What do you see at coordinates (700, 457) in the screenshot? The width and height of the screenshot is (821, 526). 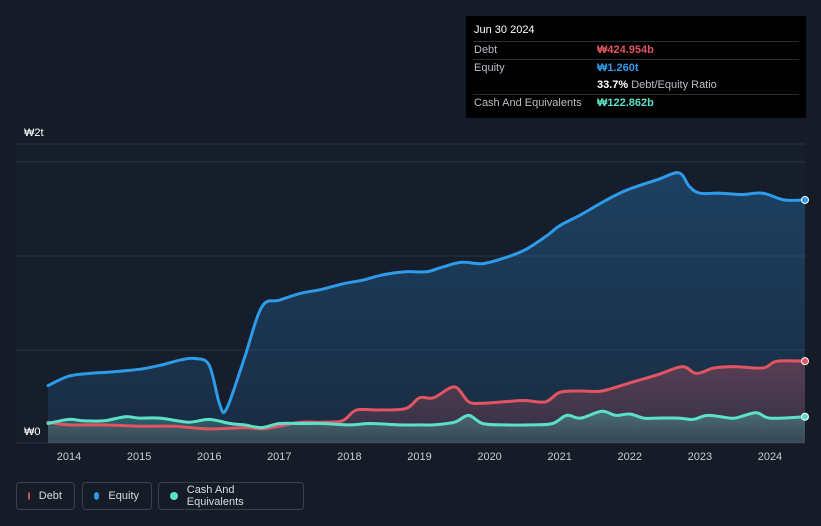 I see `x-tick-label: 2023` at bounding box center [700, 457].